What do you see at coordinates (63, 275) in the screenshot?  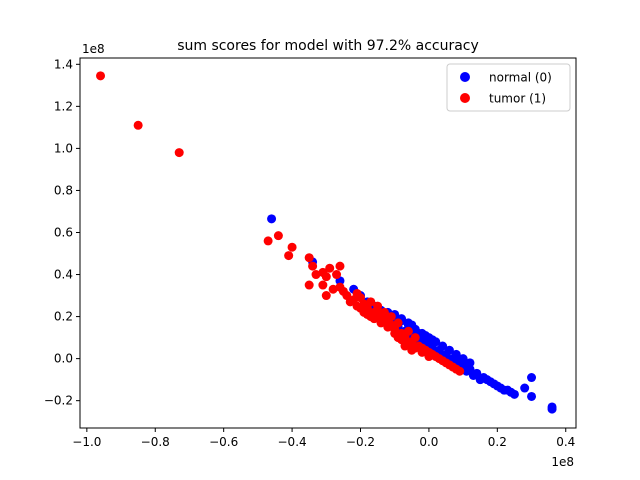 I see `y-tick-label: 0.4` at bounding box center [63, 275].